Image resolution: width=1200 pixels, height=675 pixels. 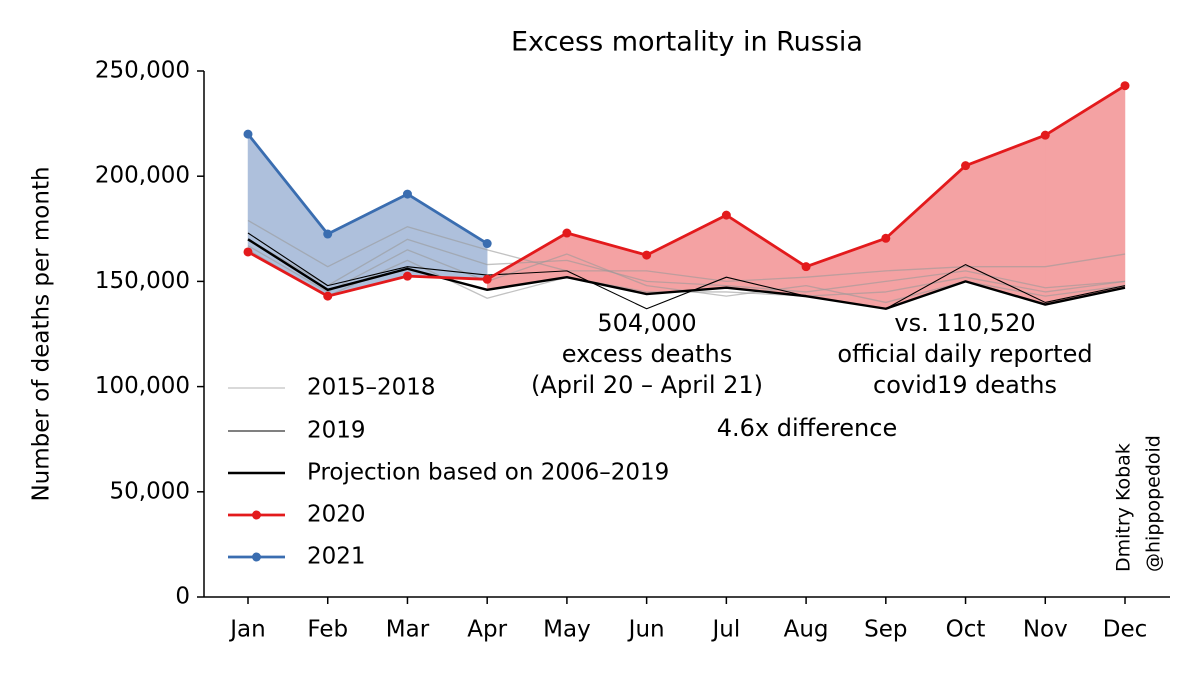 I want to click on legend-label: 2020, so click(x=336, y=515).